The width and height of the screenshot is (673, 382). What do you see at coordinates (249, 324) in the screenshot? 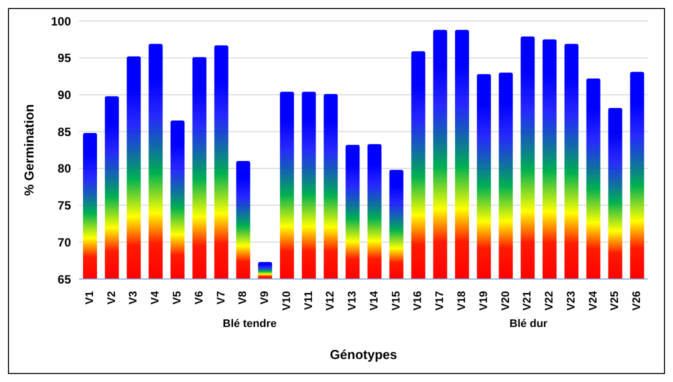
I see `text: Blé tendre` at bounding box center [249, 324].